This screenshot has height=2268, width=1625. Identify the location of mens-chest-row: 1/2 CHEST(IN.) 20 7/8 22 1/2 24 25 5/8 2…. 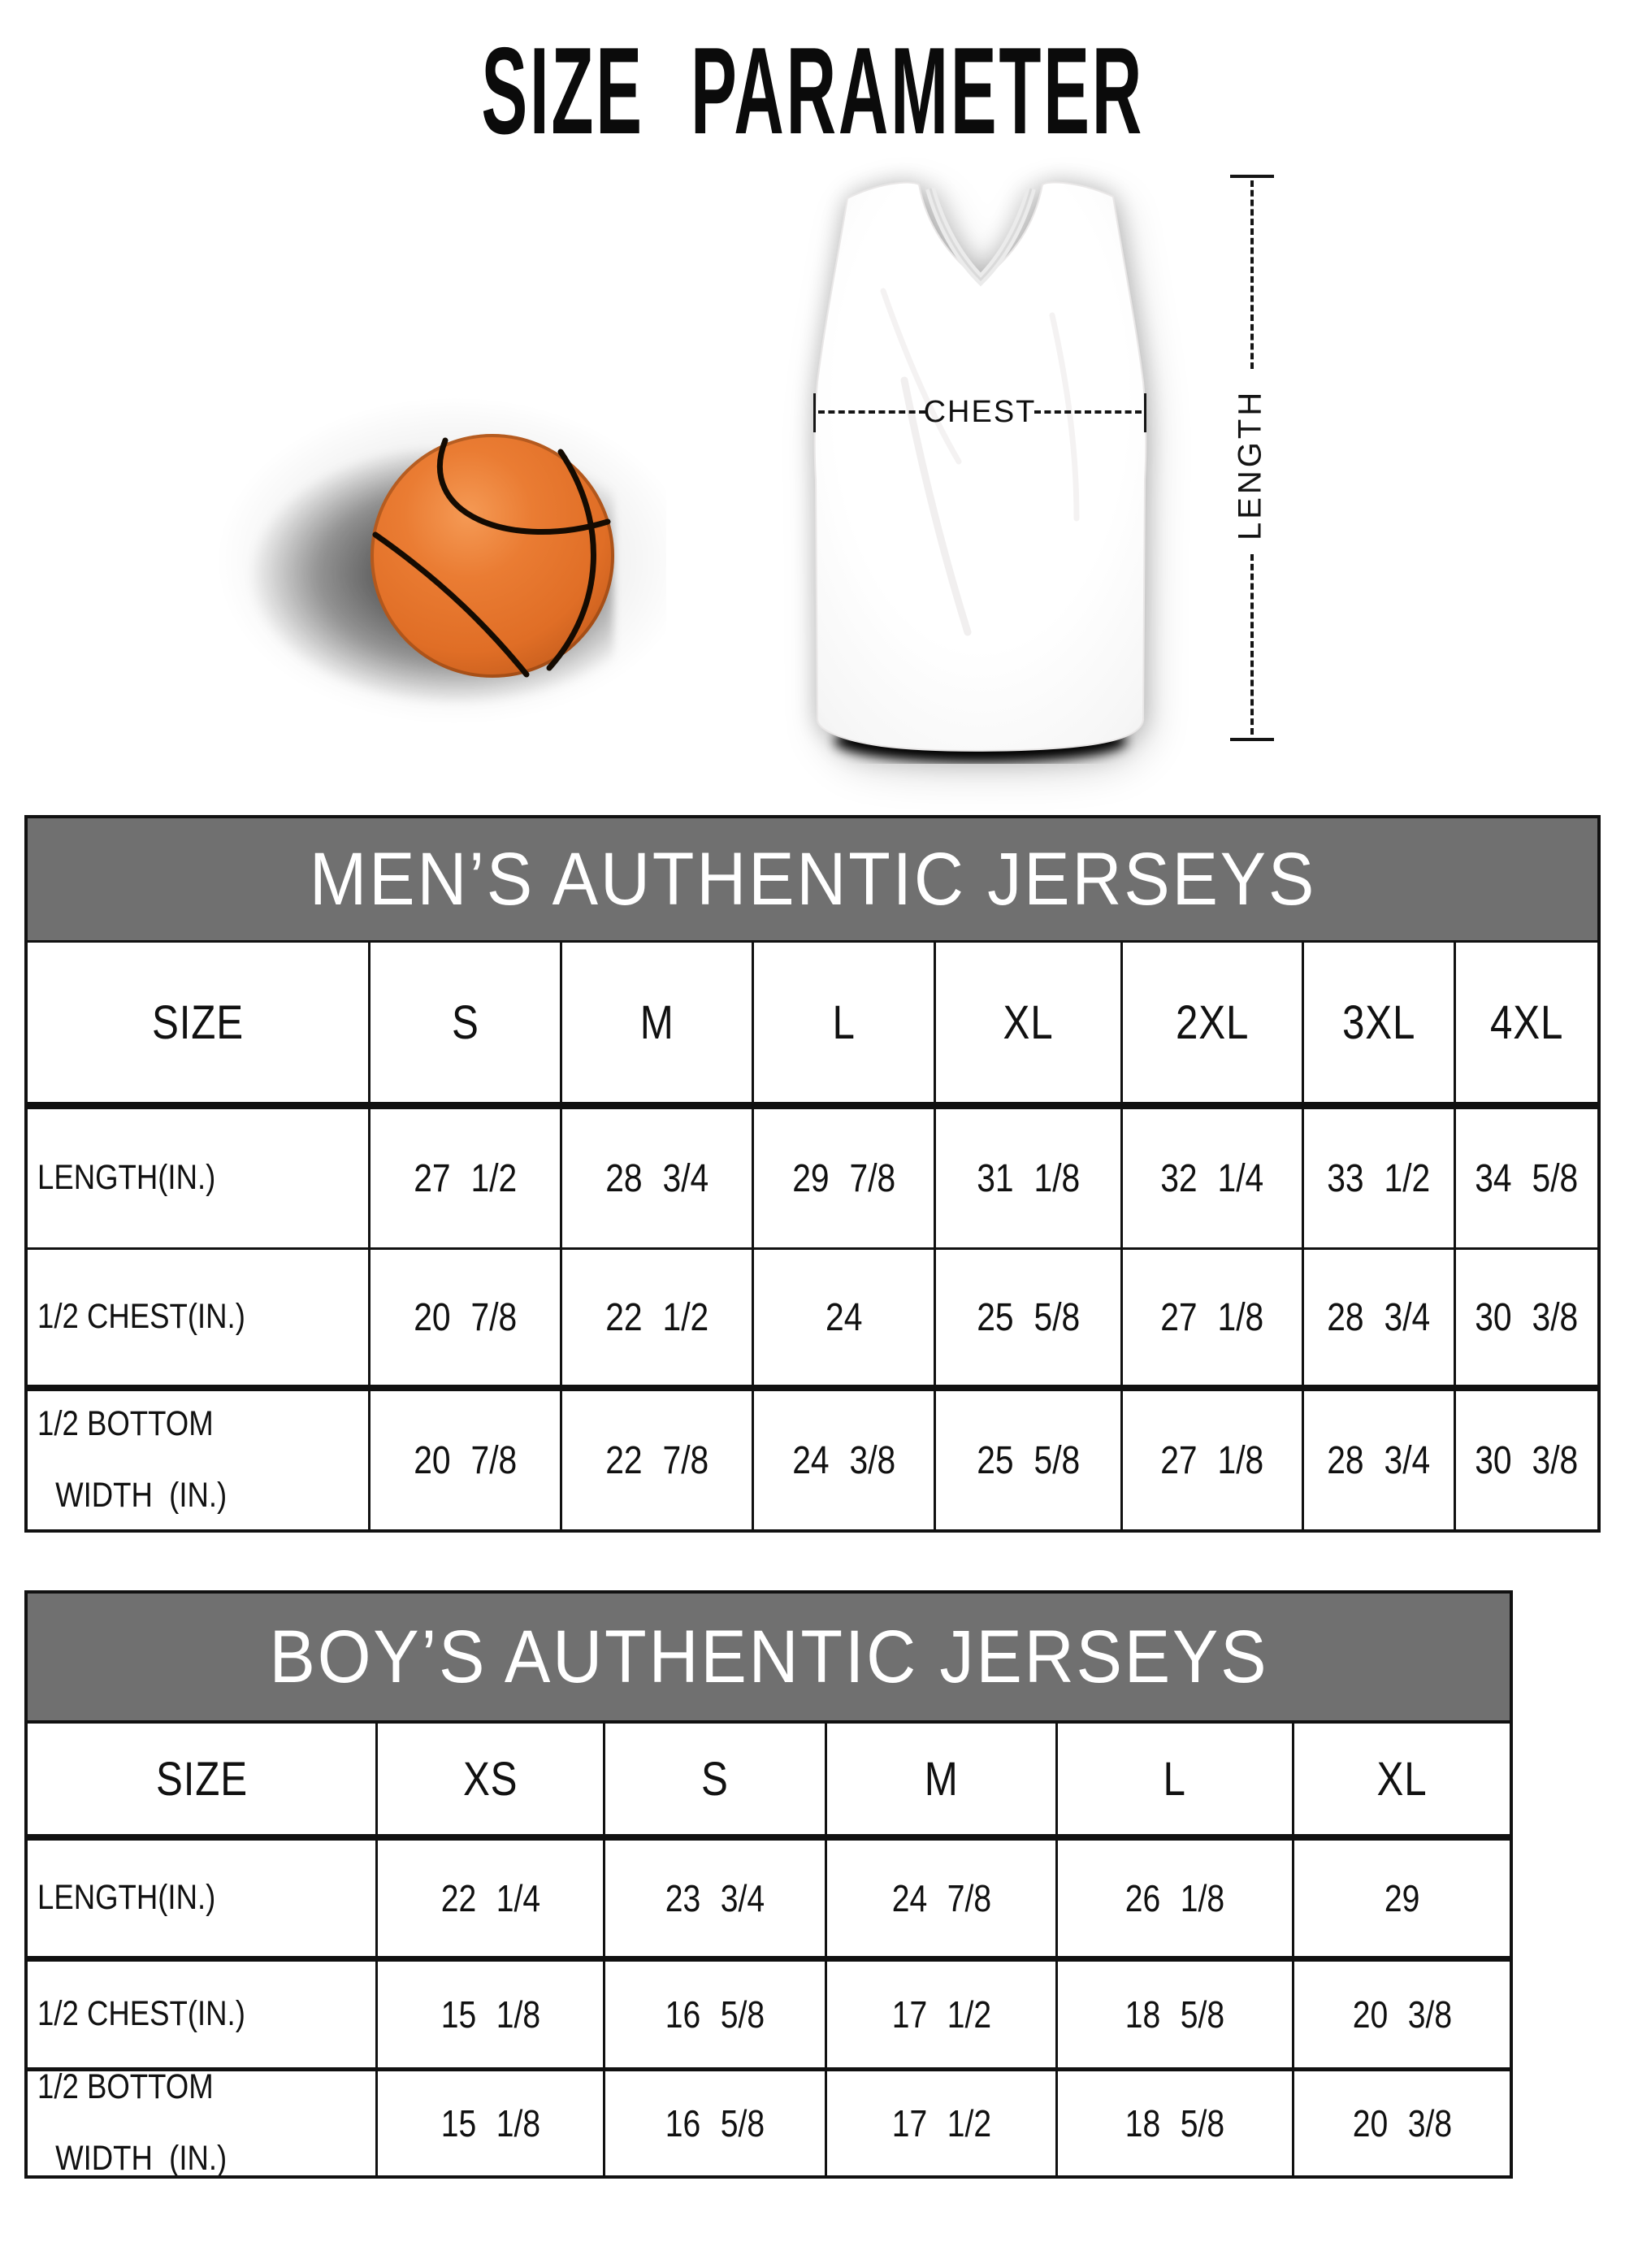
(812, 1316).